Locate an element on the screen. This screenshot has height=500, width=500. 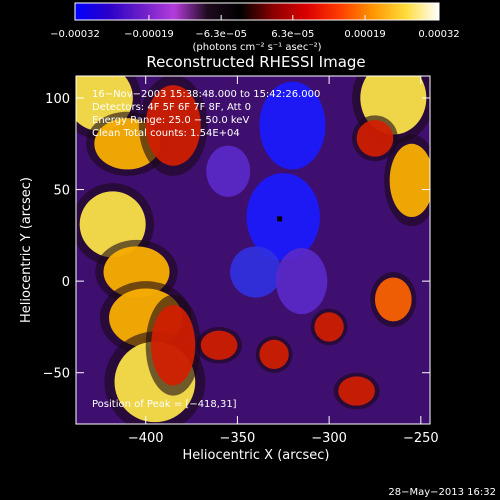
chart-title: Reconstructed RHESSI Image is located at coordinates (255, 62).